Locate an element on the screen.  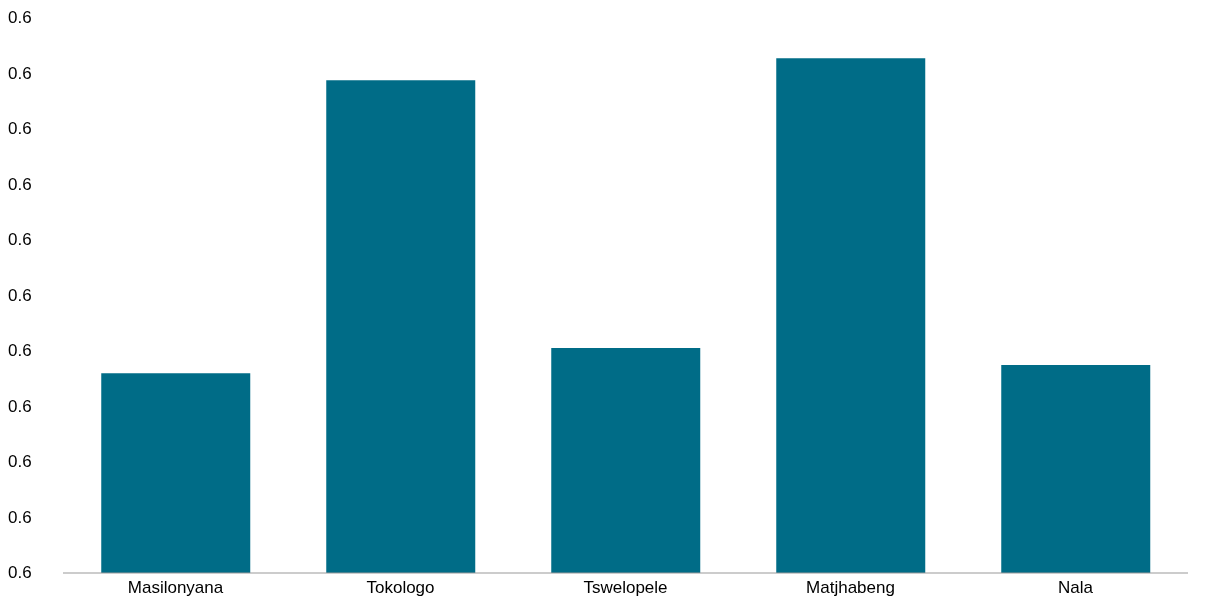
x-tick-label: Matjhabeng is located at coordinates (850, 588).